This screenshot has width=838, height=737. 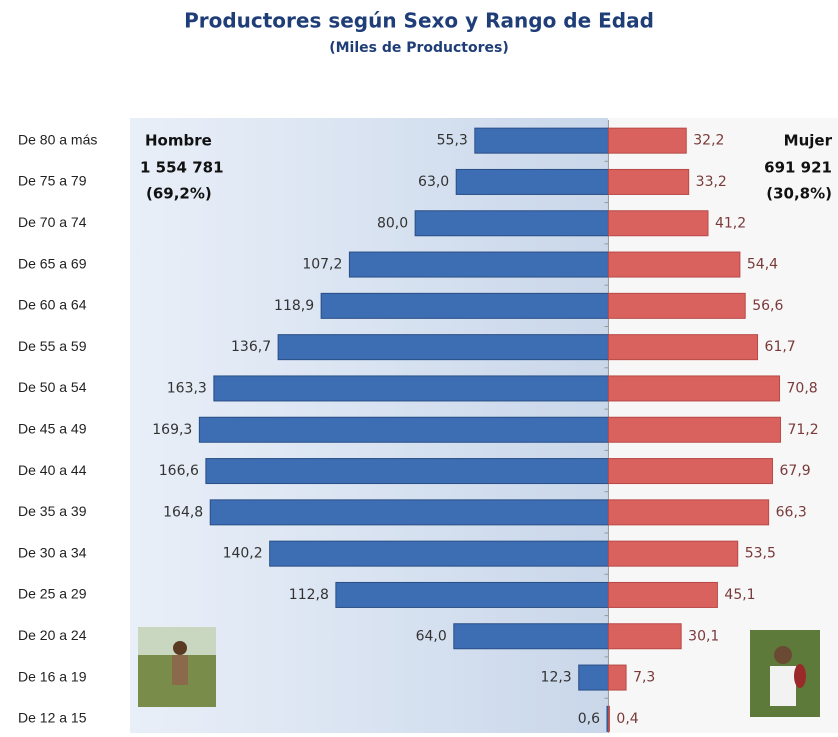 I want to click on value-label: 136,7, so click(x=251, y=347).